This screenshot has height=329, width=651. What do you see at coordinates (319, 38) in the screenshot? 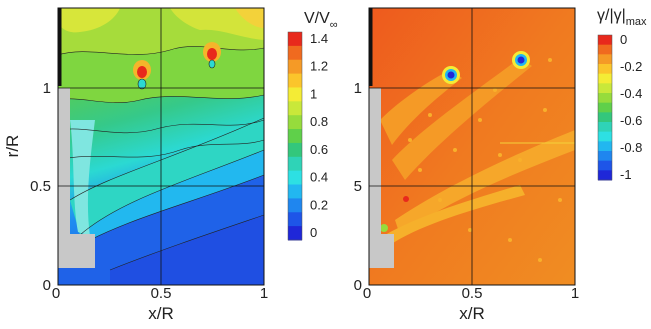
I see `colorbar-tick-label: 1.4` at bounding box center [319, 38].